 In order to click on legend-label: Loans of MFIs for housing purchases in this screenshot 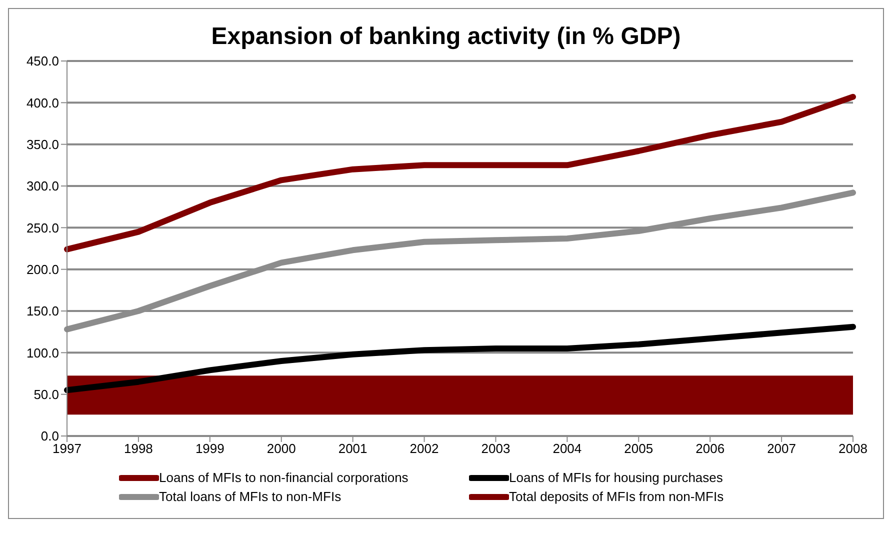, I will do `click(616, 477)`.